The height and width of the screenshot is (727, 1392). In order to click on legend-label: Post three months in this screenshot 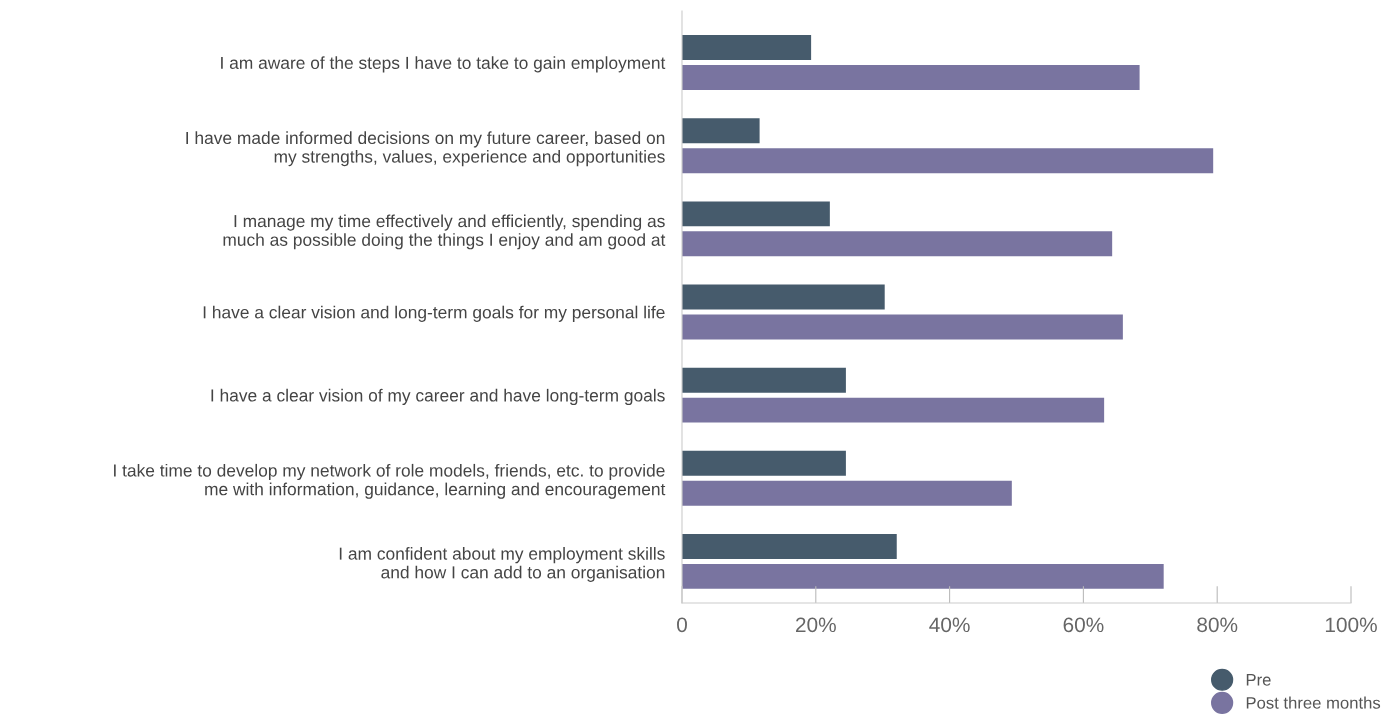, I will do `click(1313, 702)`.